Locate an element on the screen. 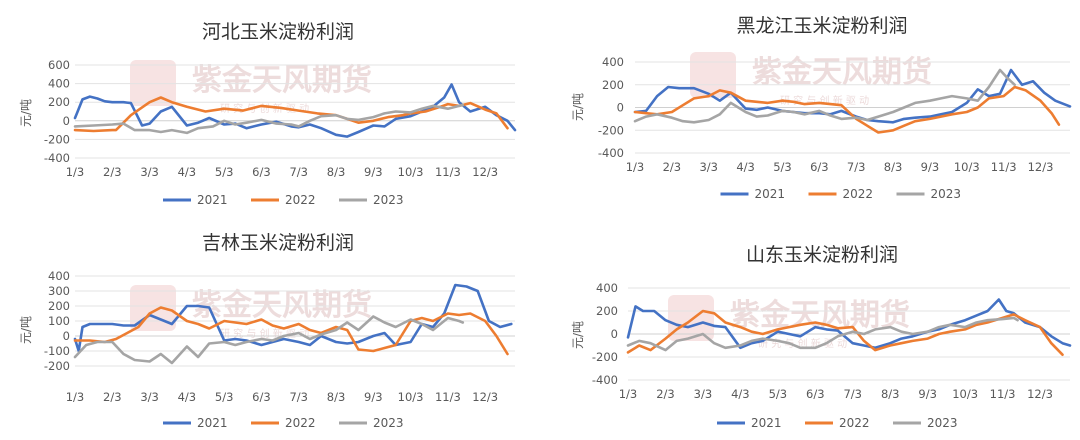 The image size is (1080, 440). y-tick-label: 300 is located at coordinates (59, 291).